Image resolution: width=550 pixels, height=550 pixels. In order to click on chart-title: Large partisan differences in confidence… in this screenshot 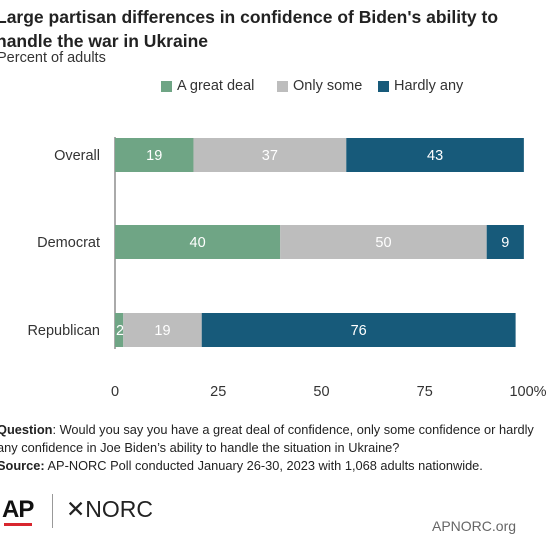, I will do `click(249, 29)`.